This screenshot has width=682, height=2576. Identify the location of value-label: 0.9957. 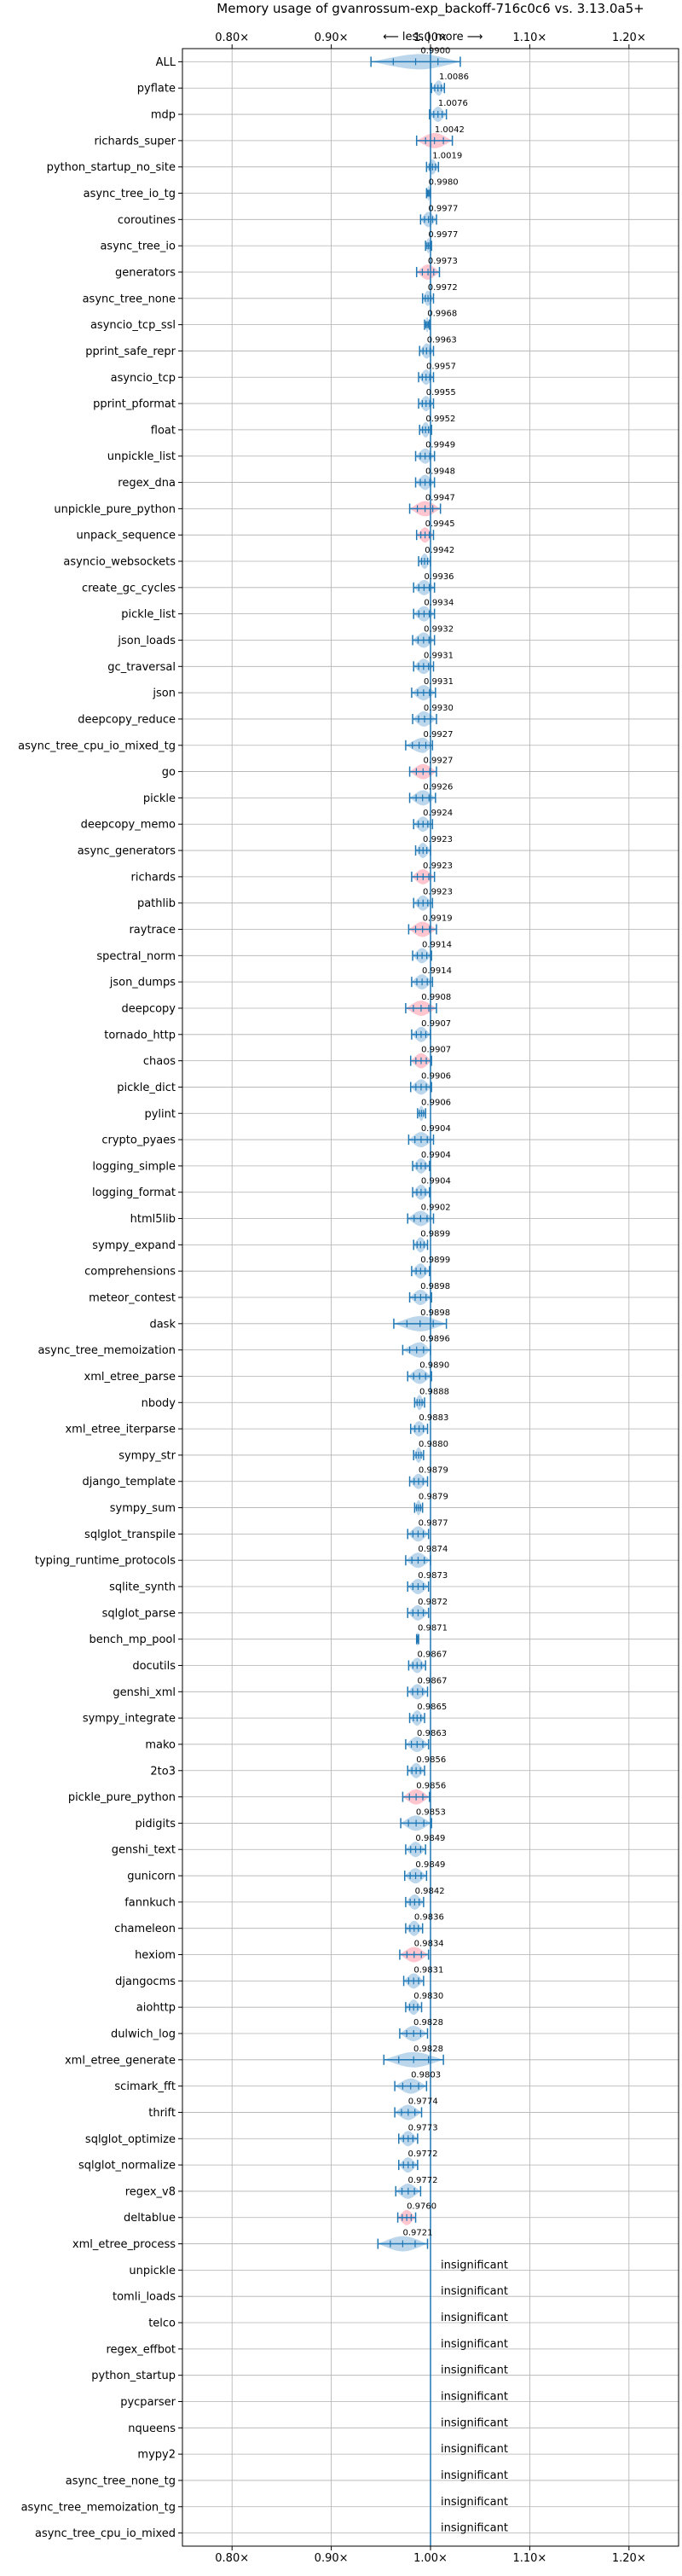
(441, 366).